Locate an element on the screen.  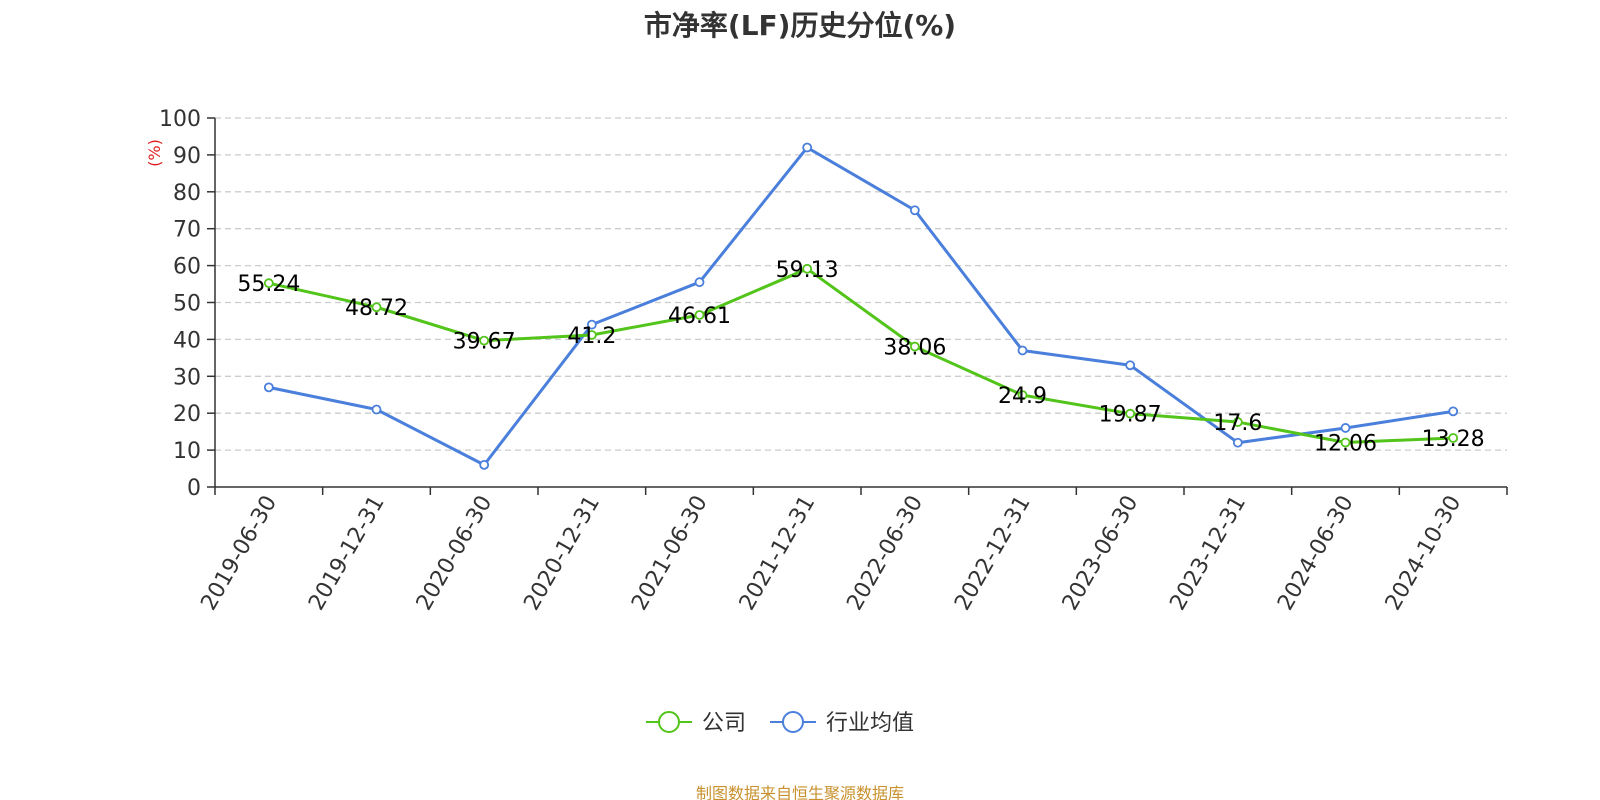
data-label: 19.87 is located at coordinates (1130, 415).